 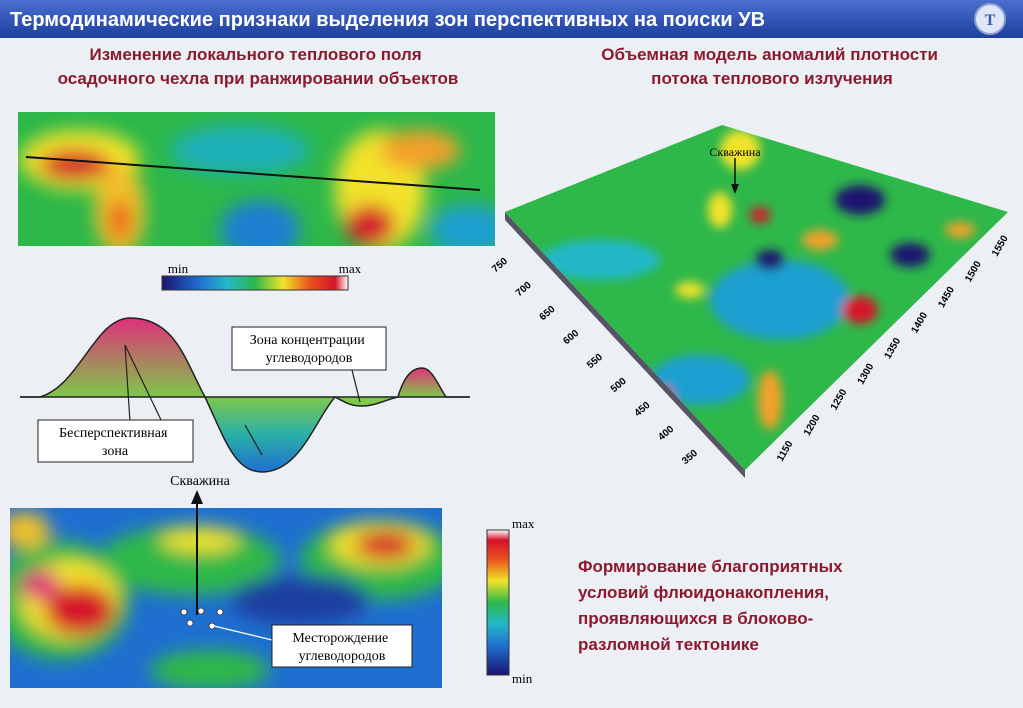 What do you see at coordinates (340, 638) in the screenshot?
I see `label-line: Месторождение` at bounding box center [340, 638].